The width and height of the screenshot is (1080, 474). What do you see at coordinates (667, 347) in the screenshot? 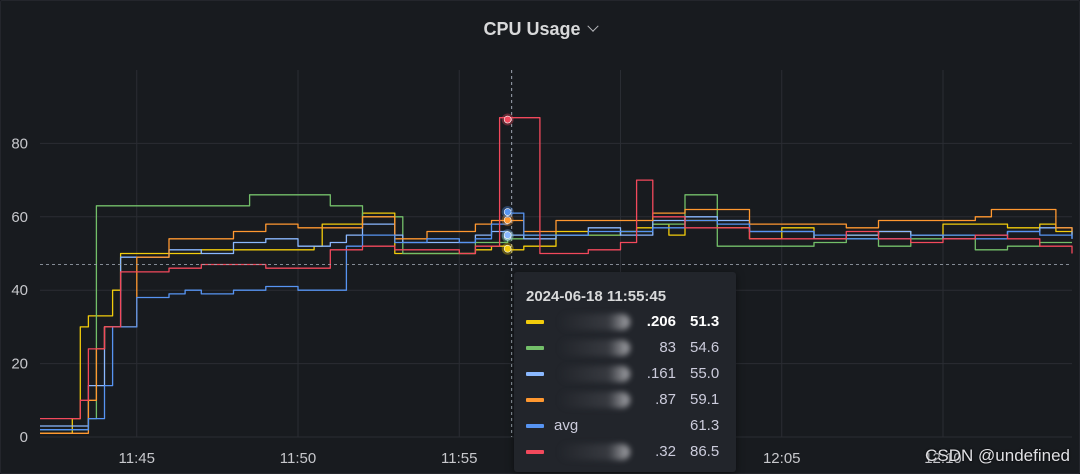
I see `tooltip-series-name: 83` at bounding box center [667, 347].